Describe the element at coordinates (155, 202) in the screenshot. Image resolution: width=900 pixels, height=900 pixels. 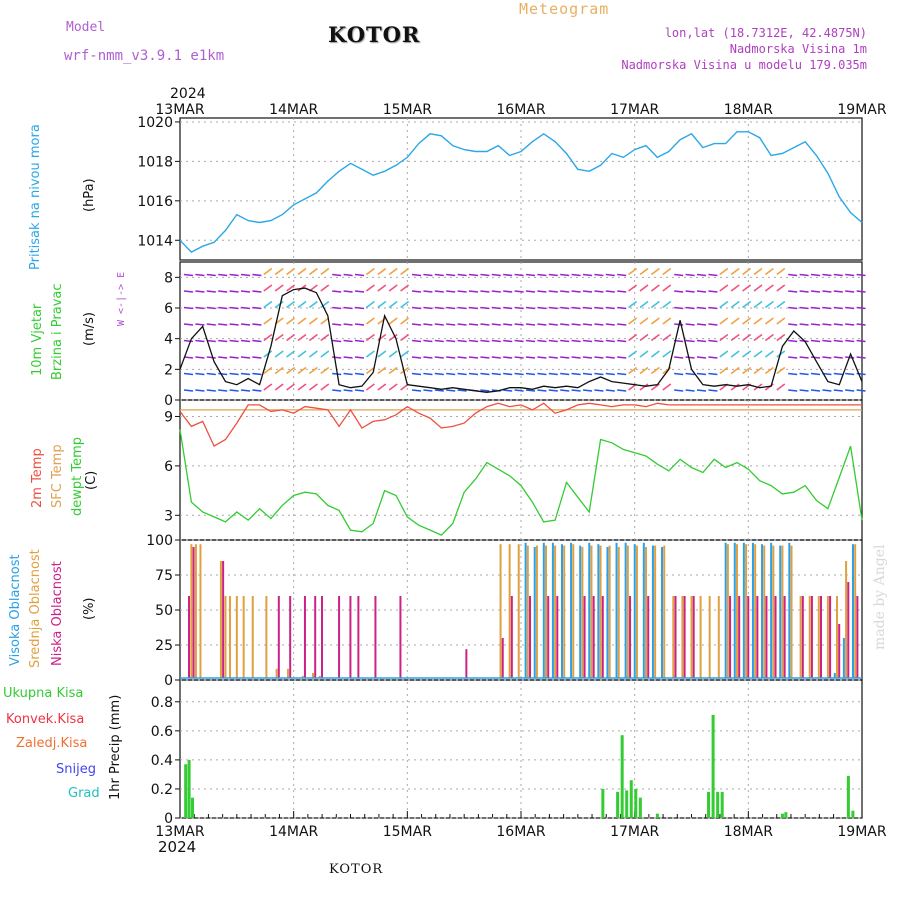
I see `y-tick-label: 1016` at that location.